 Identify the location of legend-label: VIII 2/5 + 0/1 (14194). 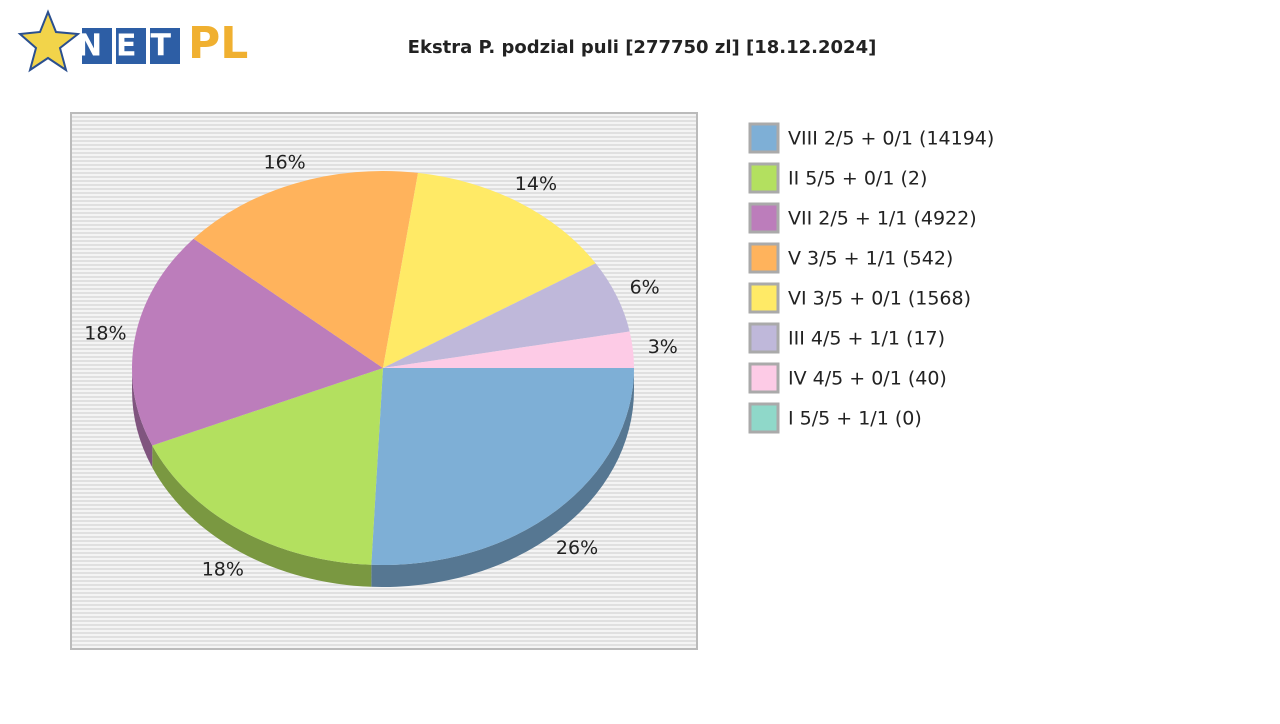
(891, 139).